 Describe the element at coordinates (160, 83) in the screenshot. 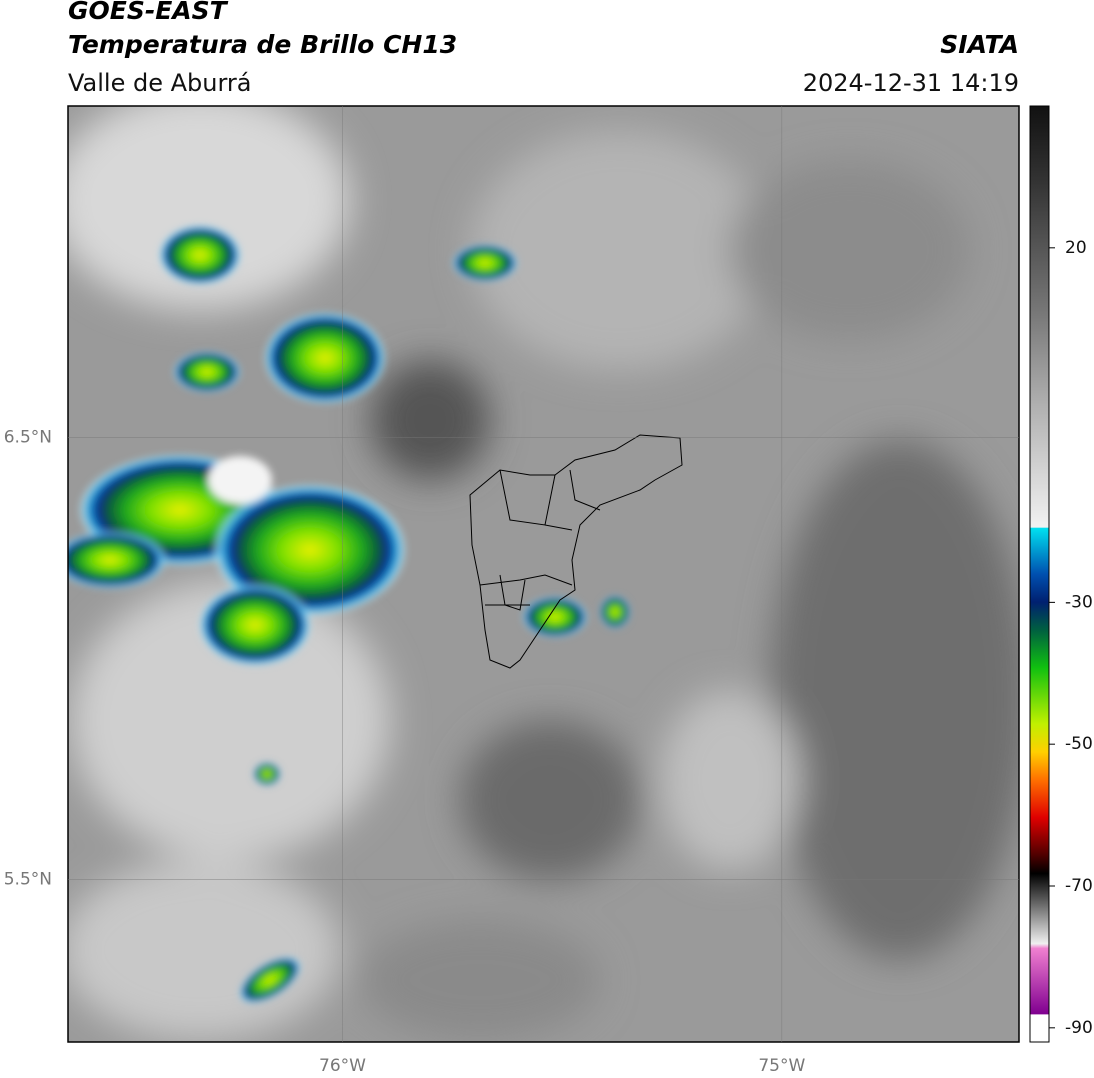

I see `region: Valle de Aburrá` at that location.